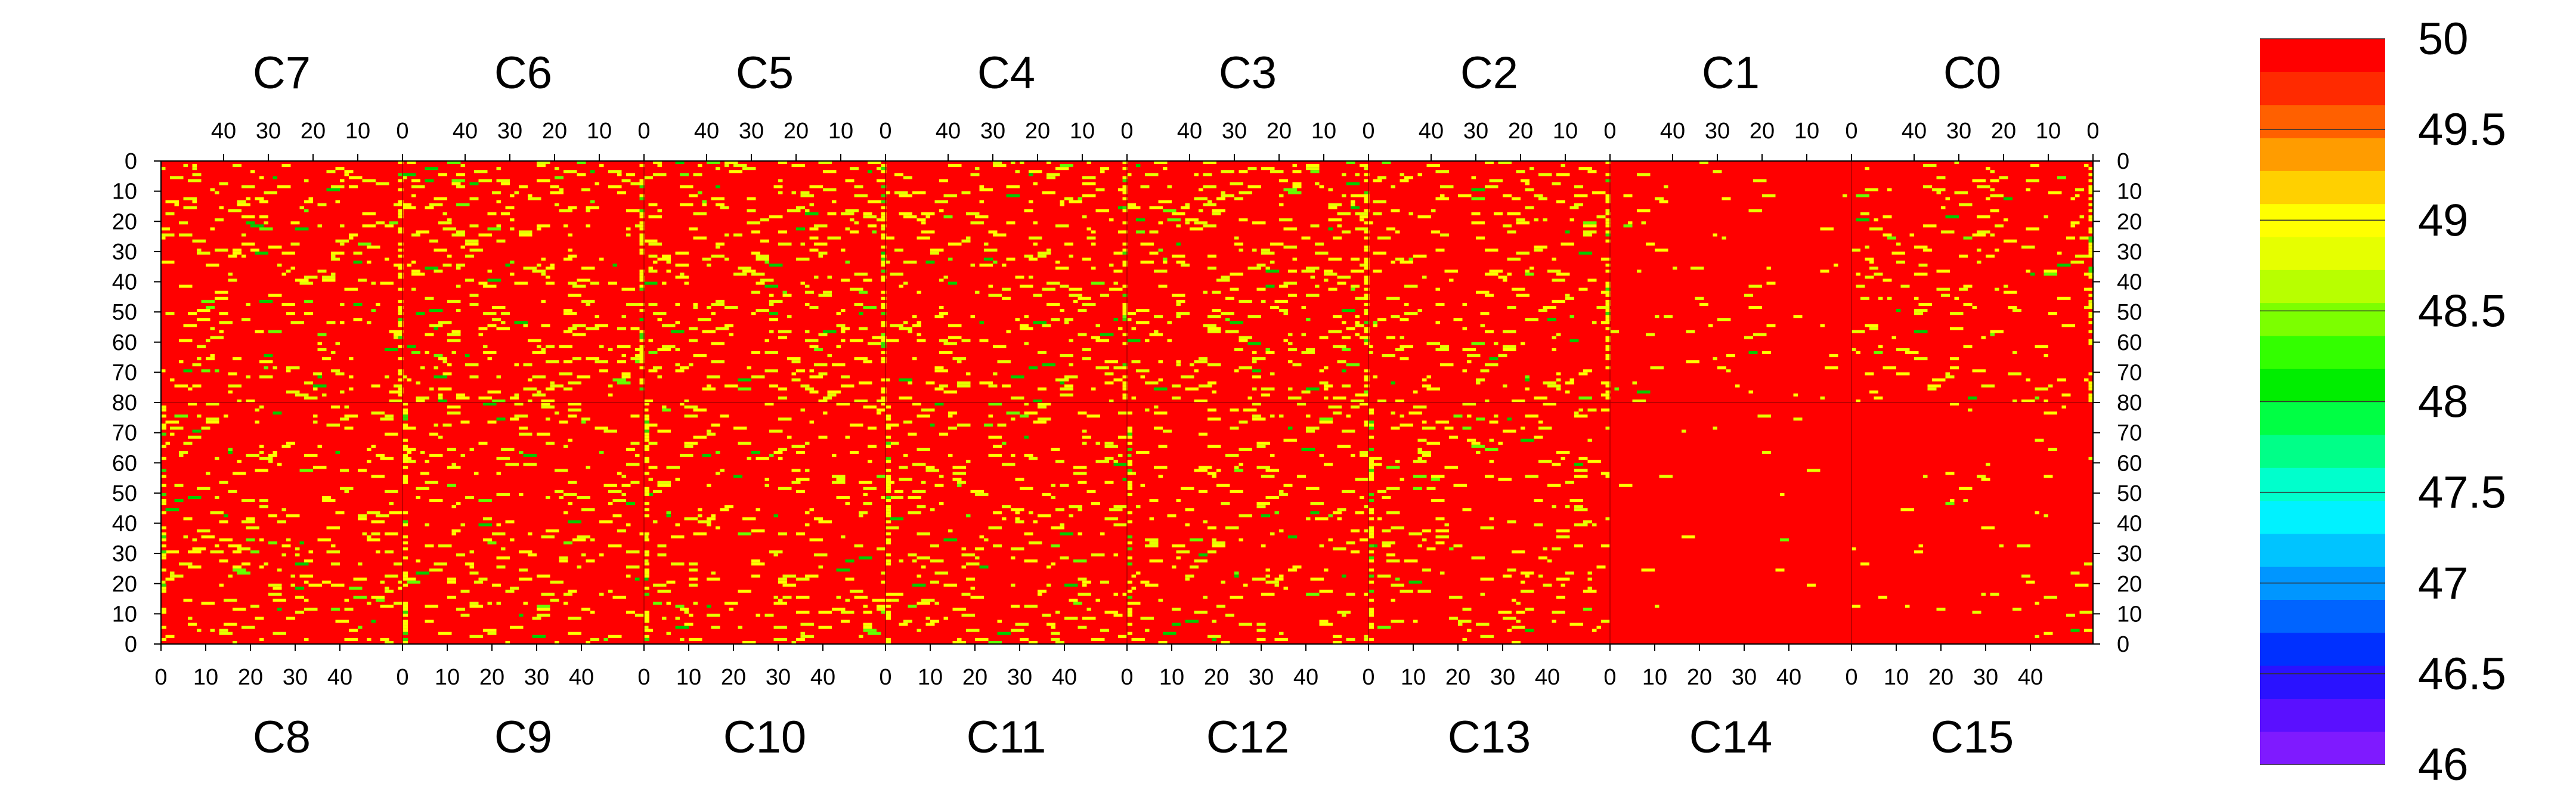 This screenshot has height=805, width=2576. I want to click on chip-label-bottom: C9, so click(523, 737).